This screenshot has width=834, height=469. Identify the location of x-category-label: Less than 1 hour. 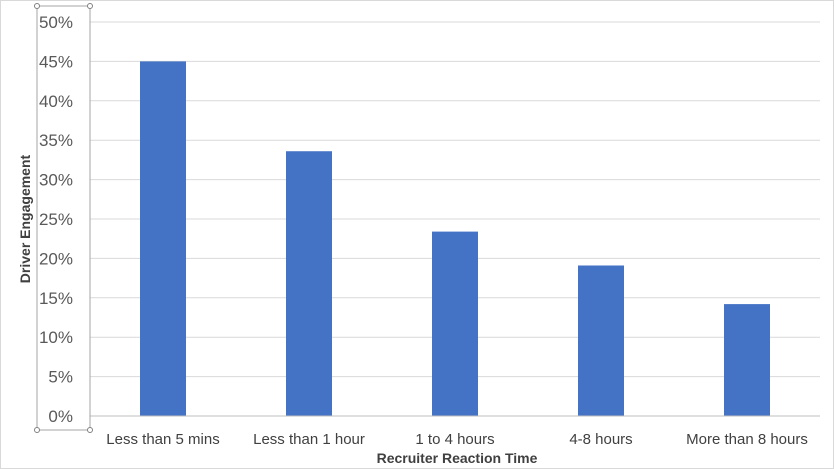
(309, 439).